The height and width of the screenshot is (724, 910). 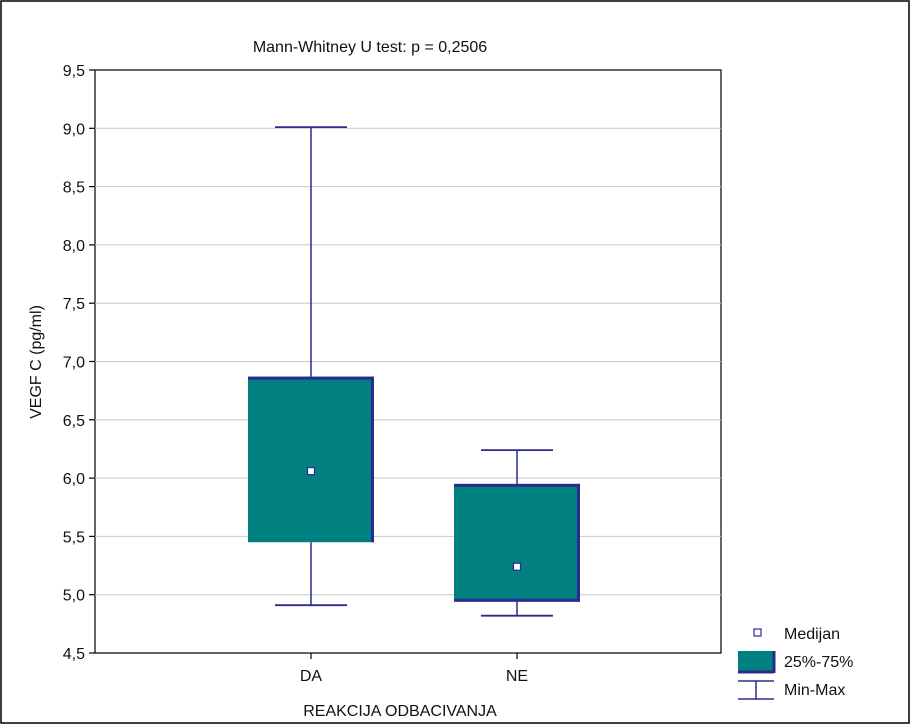 What do you see at coordinates (311, 676) in the screenshot?
I see `x-tick-label: DA` at bounding box center [311, 676].